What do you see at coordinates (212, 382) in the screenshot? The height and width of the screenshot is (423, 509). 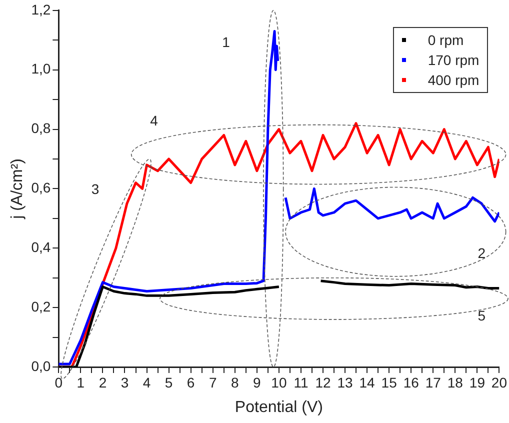 I see `x-tick-label: 7` at bounding box center [212, 382].